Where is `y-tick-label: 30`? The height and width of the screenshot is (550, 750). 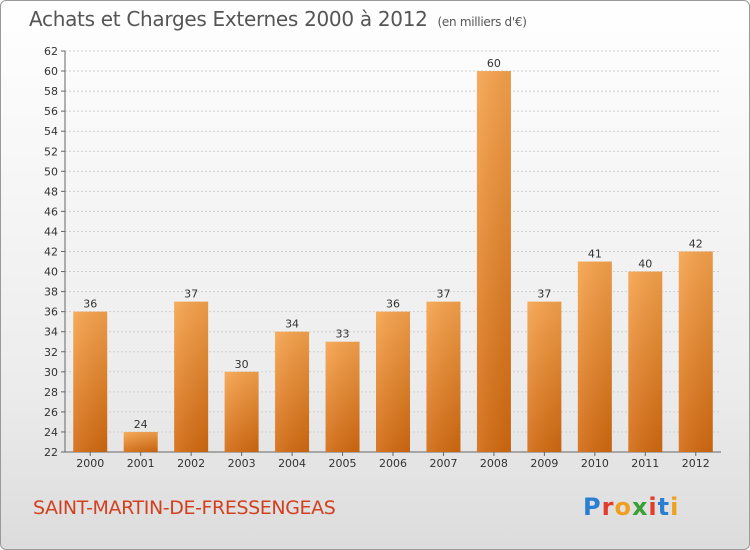
y-tick-label: 30 is located at coordinates (51, 372).